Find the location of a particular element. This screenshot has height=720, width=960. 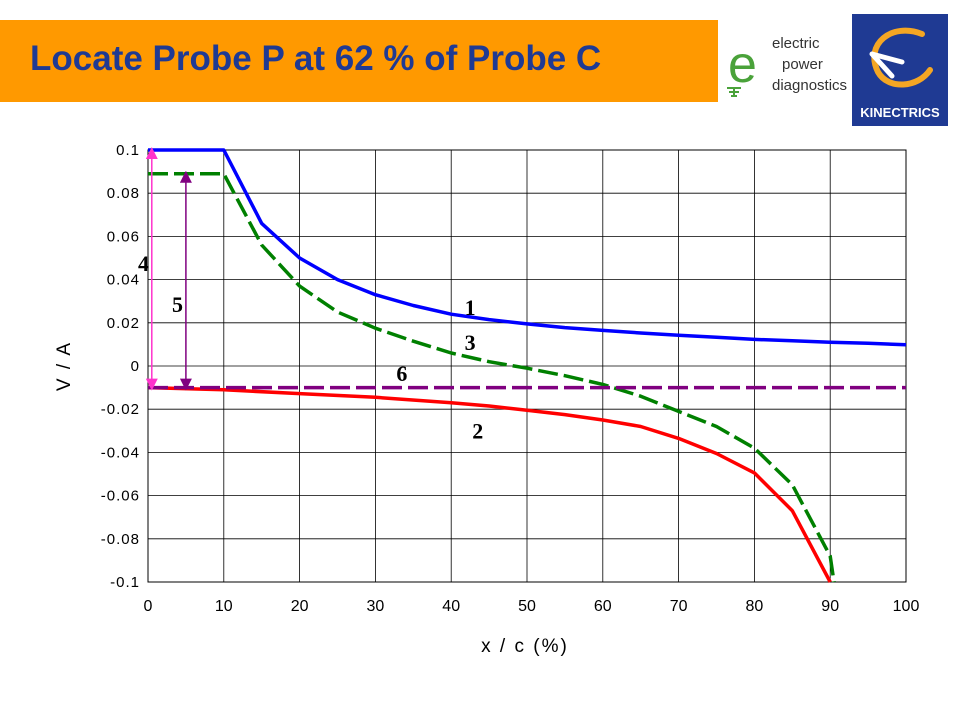

annotation-label-2: 2 is located at coordinates (477, 430).